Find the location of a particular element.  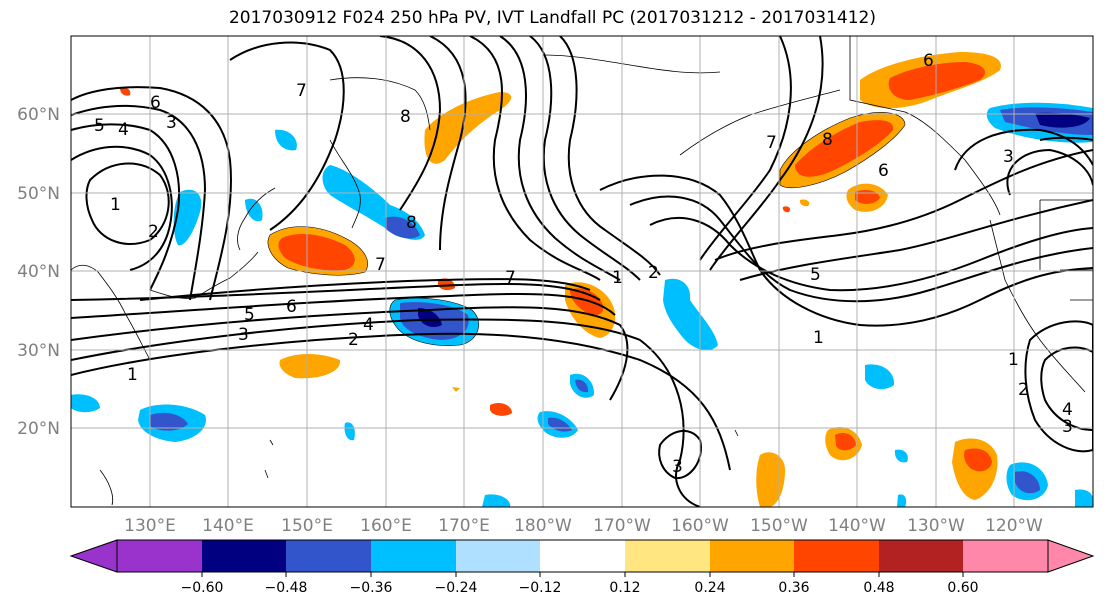

contour-label-6d: 6 is located at coordinates (928, 61).